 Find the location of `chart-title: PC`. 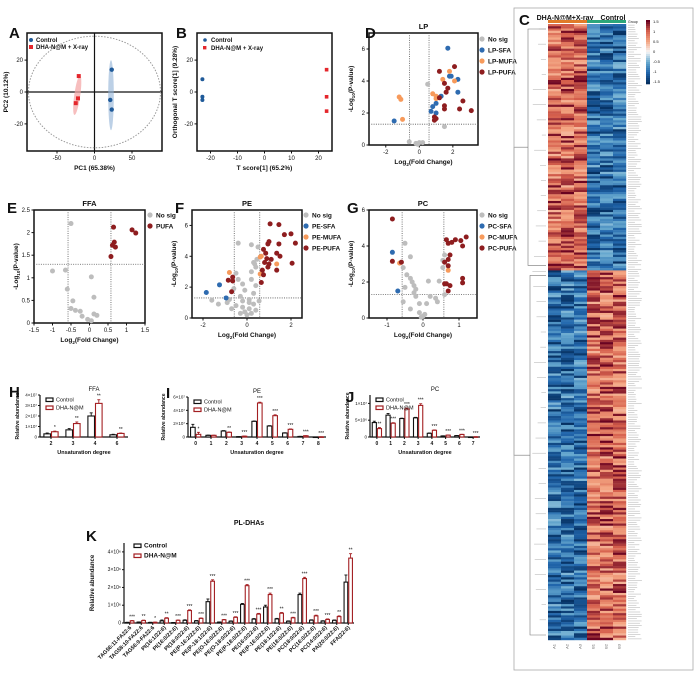

chart-title: PC is located at coordinates (423, 203).